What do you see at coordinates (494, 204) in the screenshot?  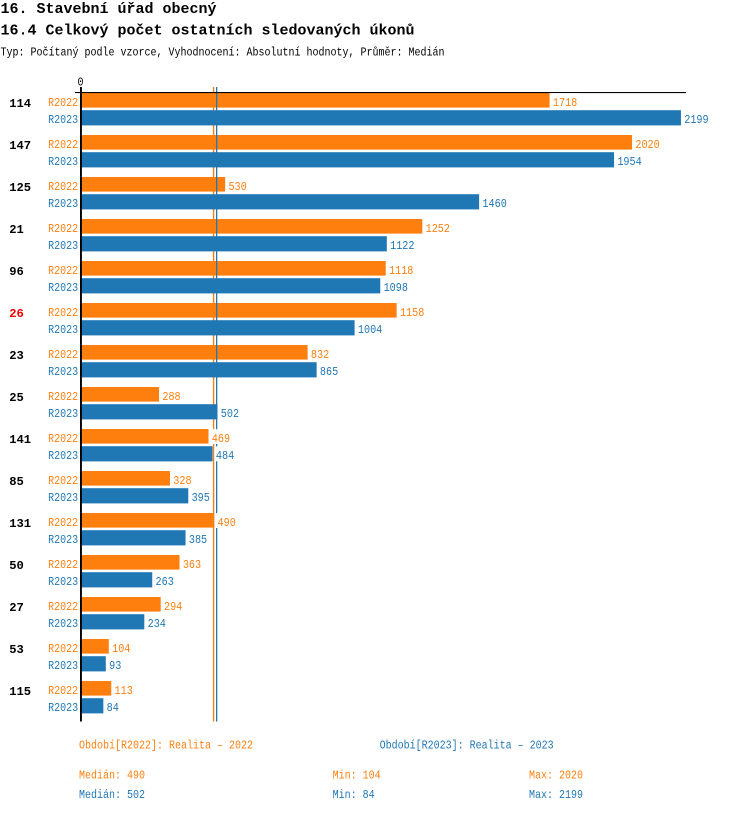 I see `svg-text: 1460` at bounding box center [494, 204].